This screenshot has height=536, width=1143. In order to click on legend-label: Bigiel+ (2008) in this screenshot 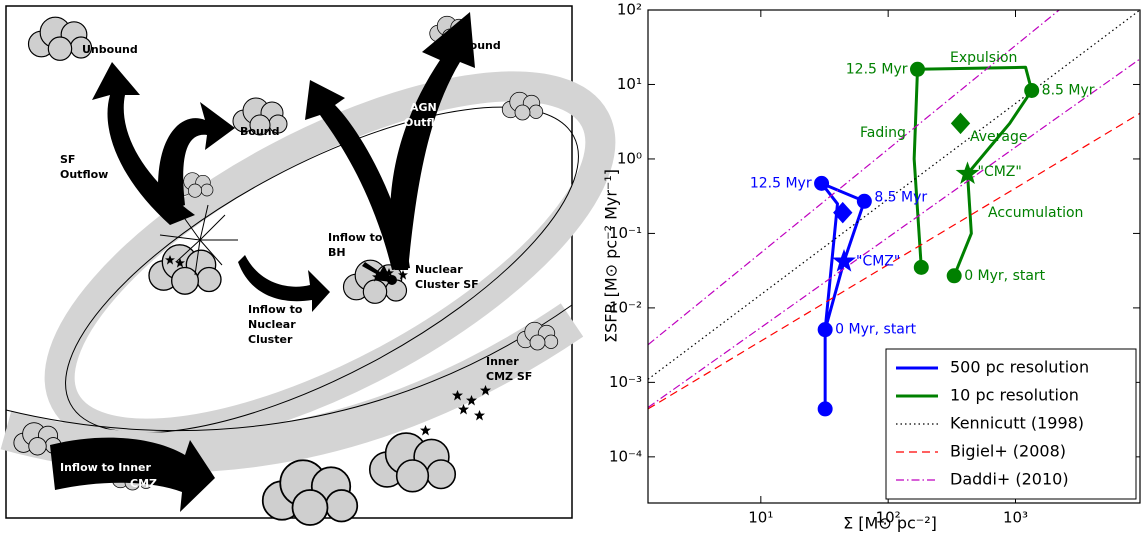, I will do `click(1008, 451)`.